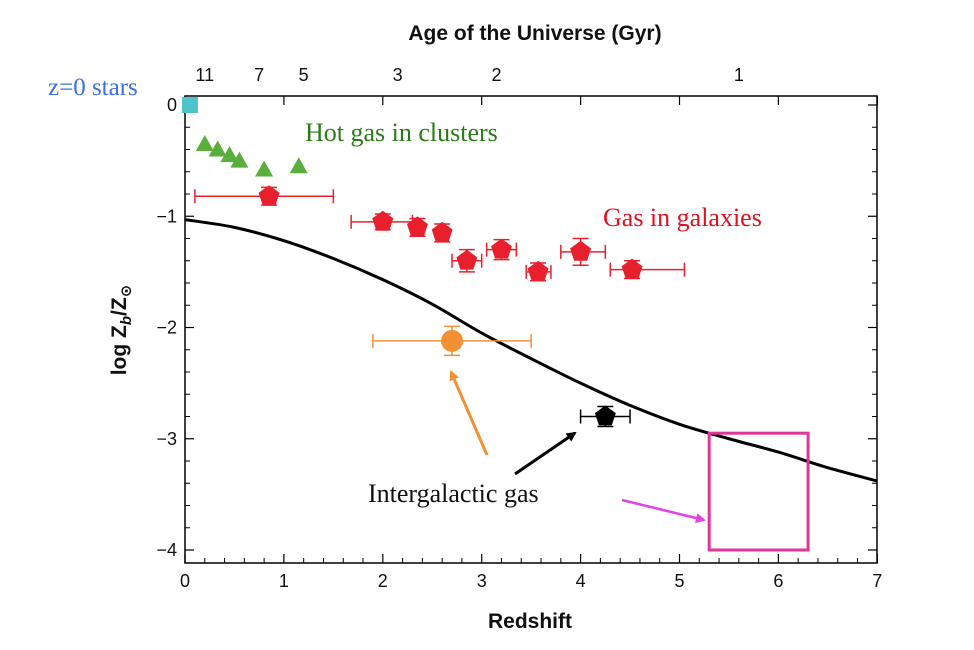  What do you see at coordinates (452, 340) in the screenshot?
I see `orange-point` at bounding box center [452, 340].